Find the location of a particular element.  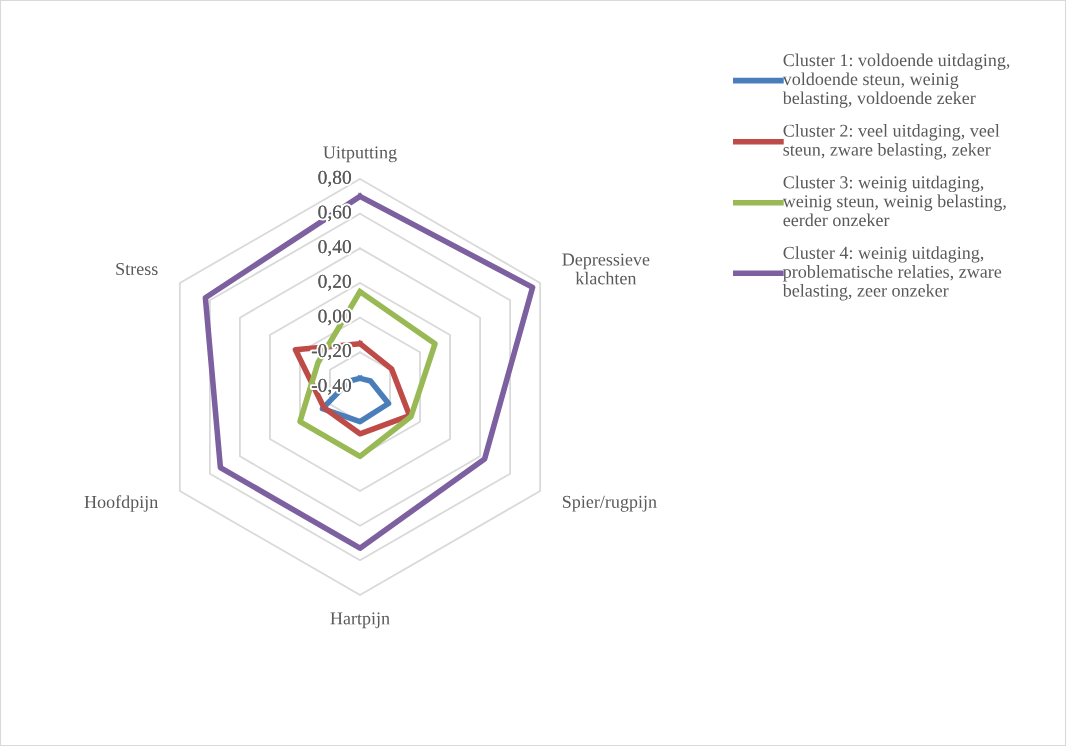

legend-label: Cluster 2: veel uitdaging, veel steun, zware belasting, zeker is located at coordinates (891, 142).